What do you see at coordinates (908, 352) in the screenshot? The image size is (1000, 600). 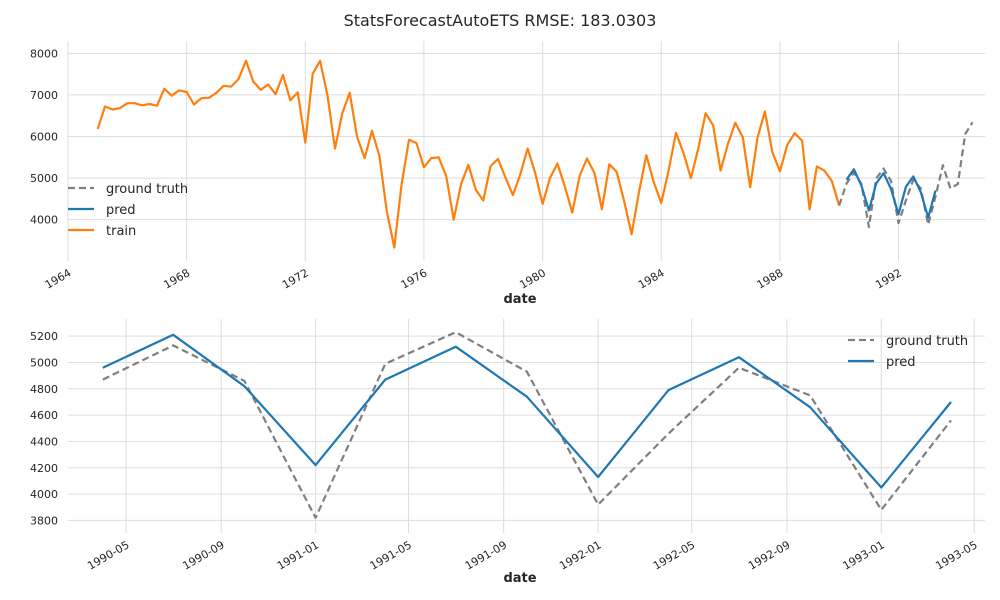 I see `legend: ground truth pred` at bounding box center [908, 352].